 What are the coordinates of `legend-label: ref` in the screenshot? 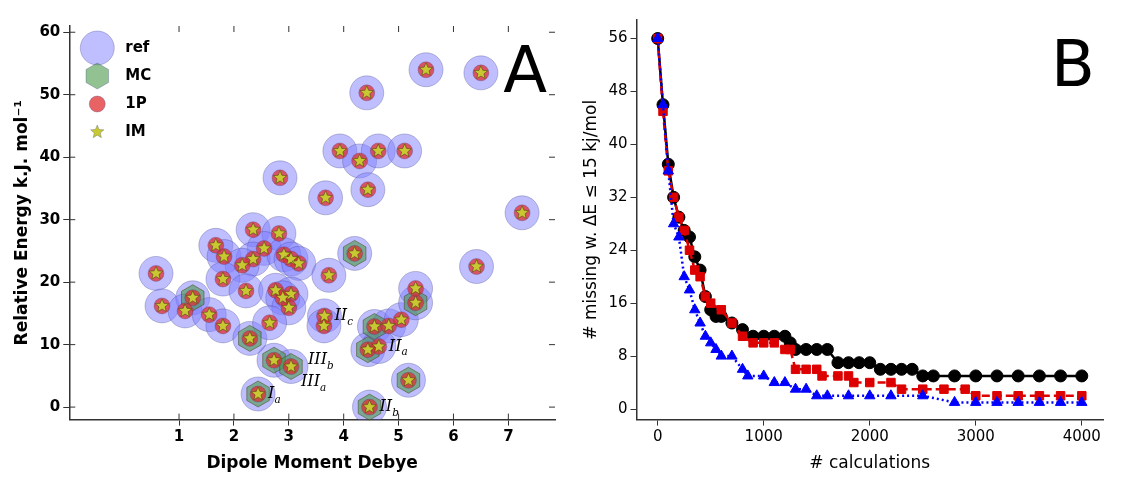 It's located at (137, 46).